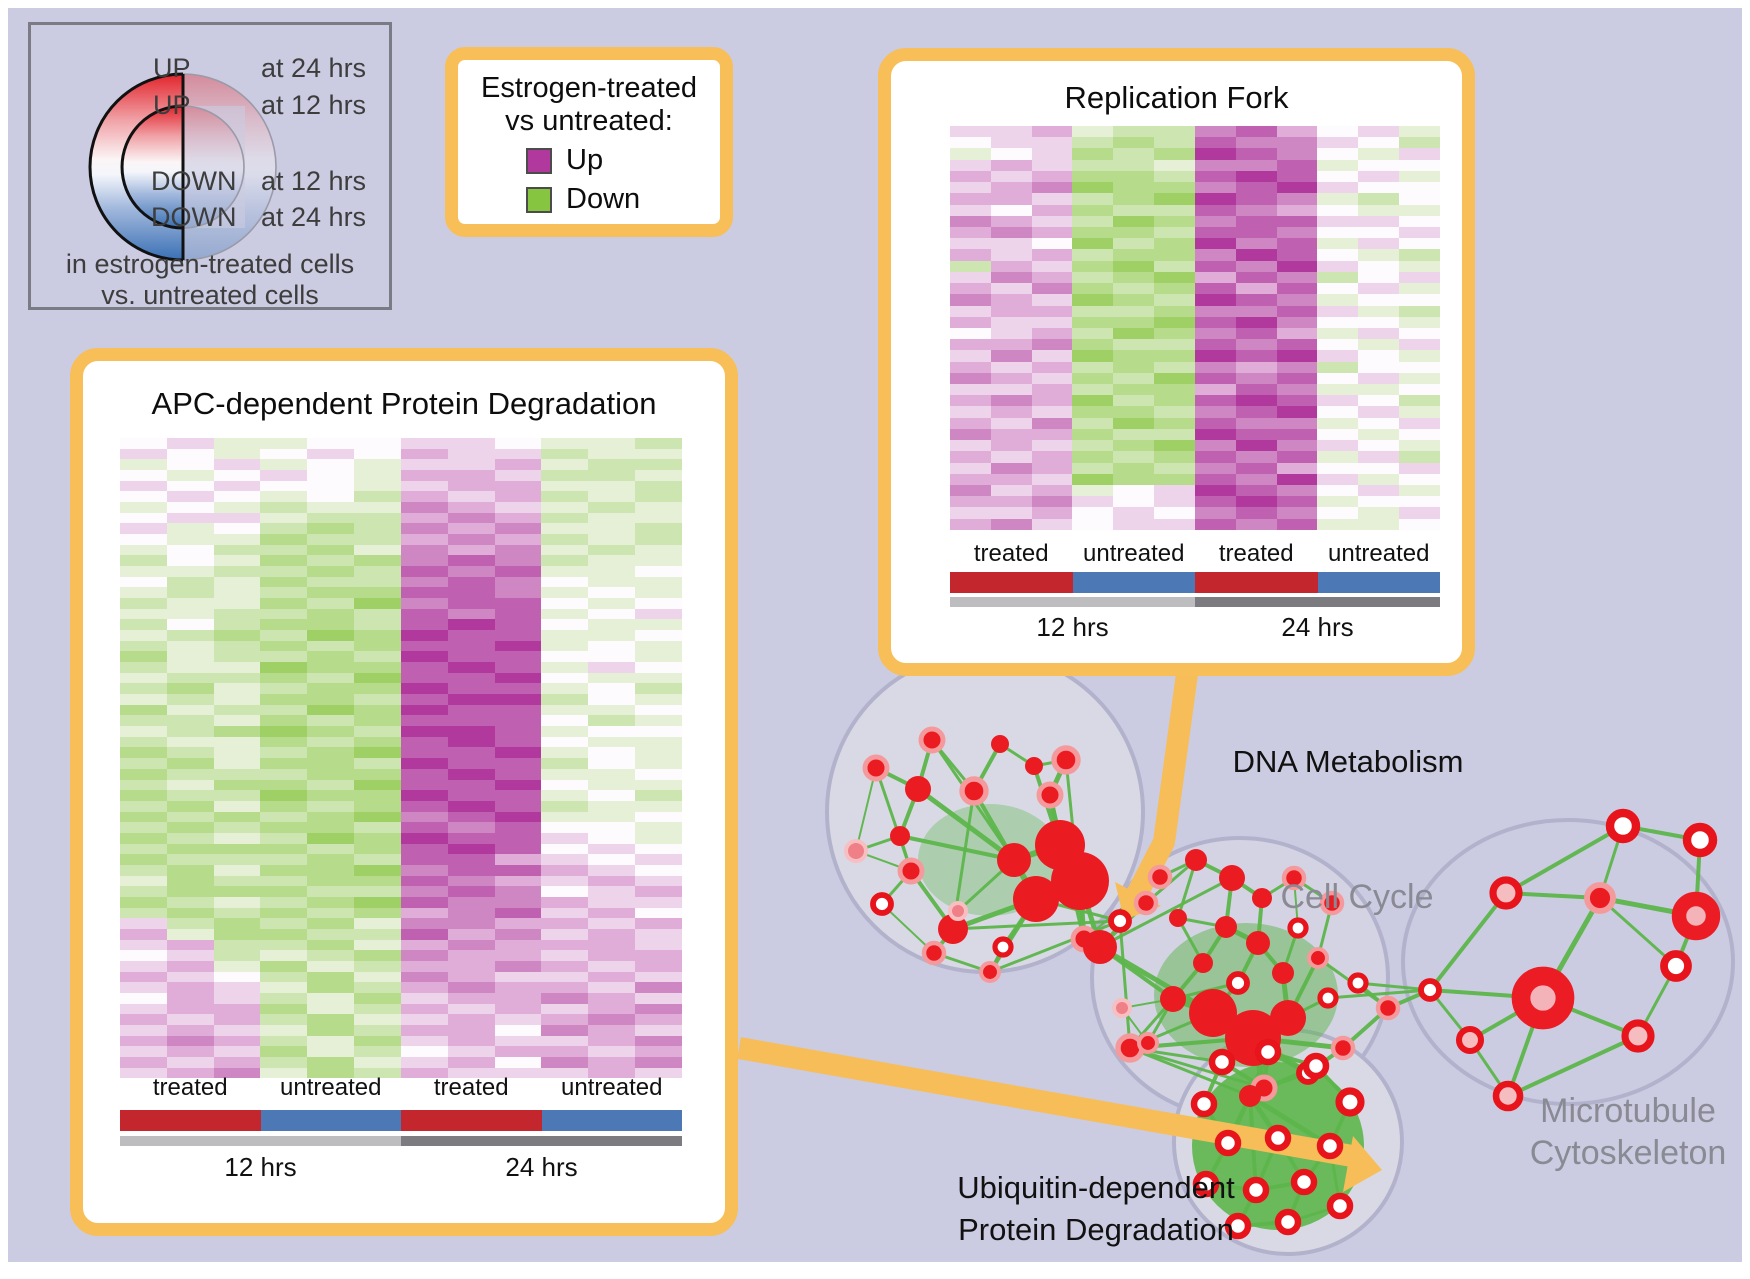 This screenshot has width=1750, height=1279. What do you see at coordinates (190, 1087) in the screenshot?
I see `condition-label: treated` at bounding box center [190, 1087].